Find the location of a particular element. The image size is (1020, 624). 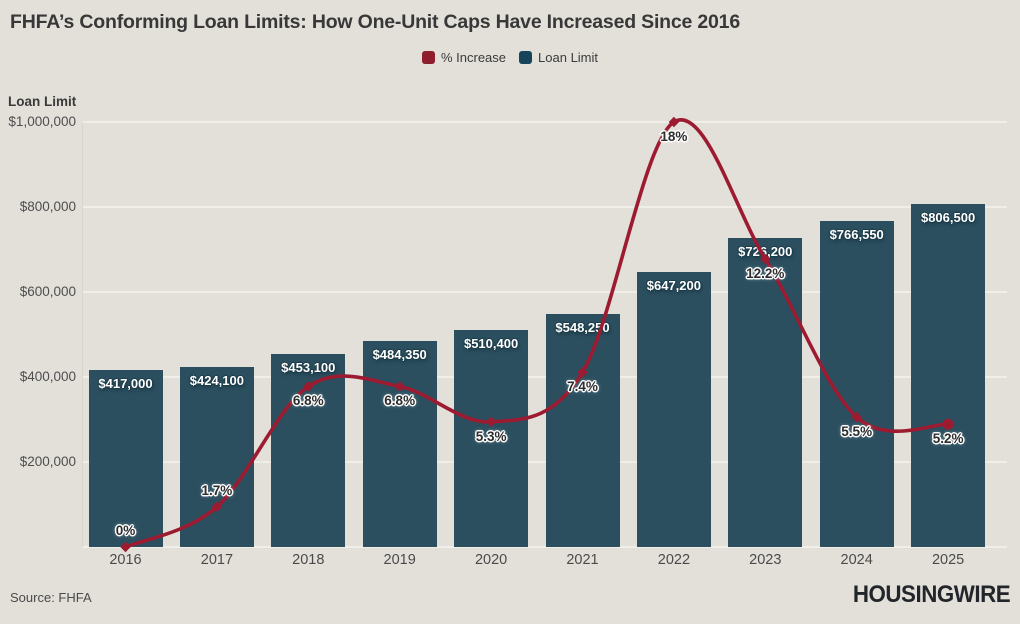

x-tick-label: 2017 is located at coordinates (217, 560).